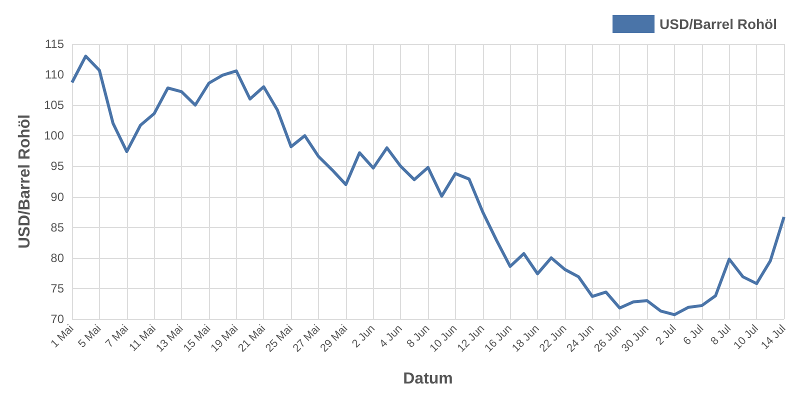  Describe the element at coordinates (719, 24) in the screenshot. I see `legend-label: USD/Barrel Rohöl` at that location.